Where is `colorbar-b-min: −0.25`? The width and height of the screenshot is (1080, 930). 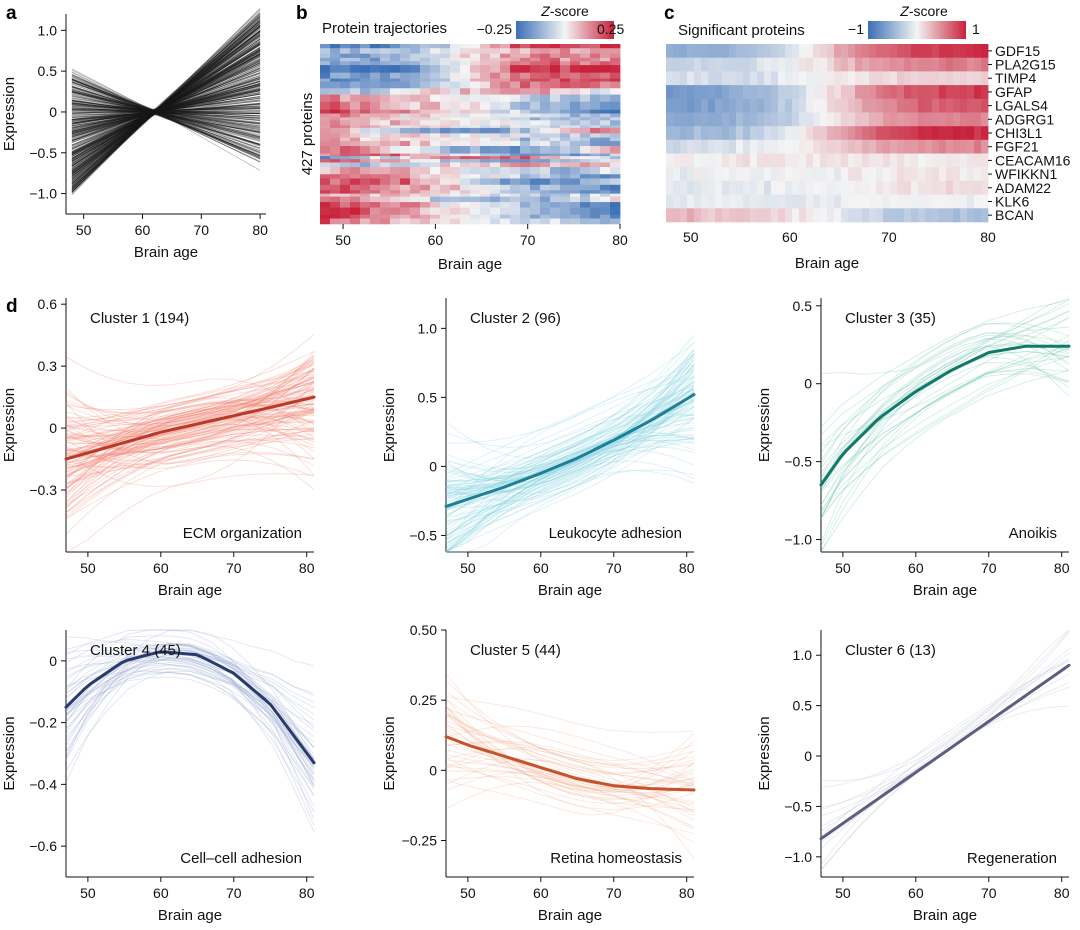
colorbar-b-min: −0.25 is located at coordinates (495, 29).